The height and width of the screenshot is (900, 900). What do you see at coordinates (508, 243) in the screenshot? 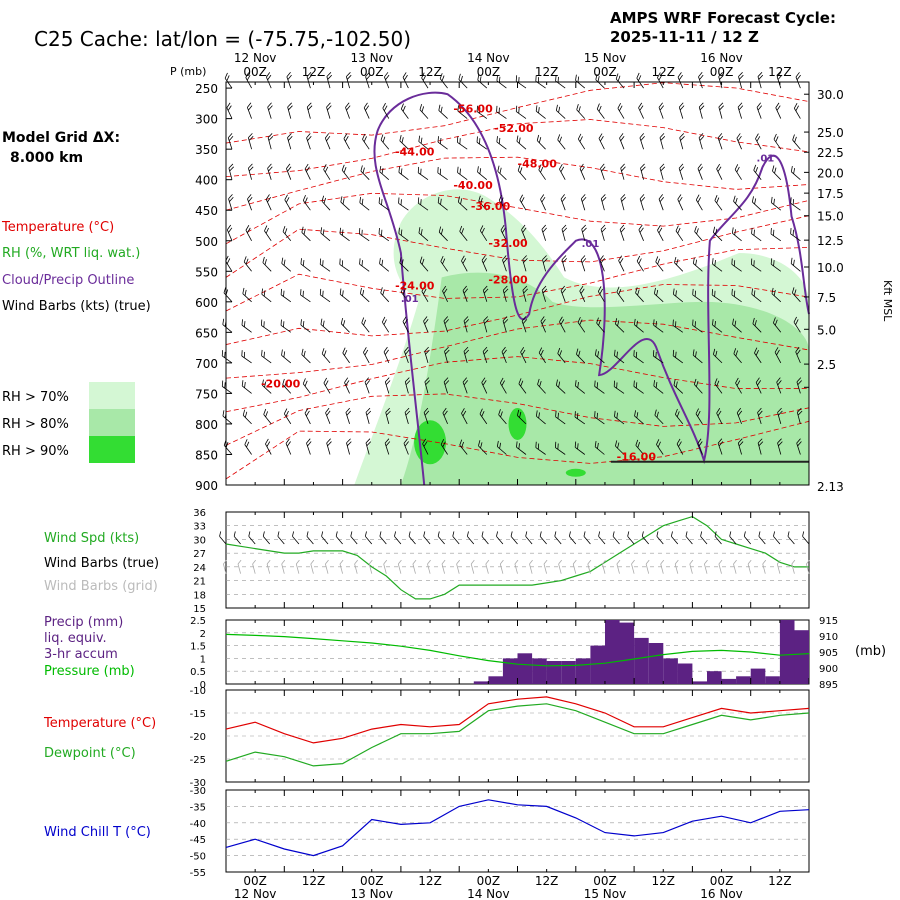
I see `temperature-contour-label: -32.00` at bounding box center [508, 243].